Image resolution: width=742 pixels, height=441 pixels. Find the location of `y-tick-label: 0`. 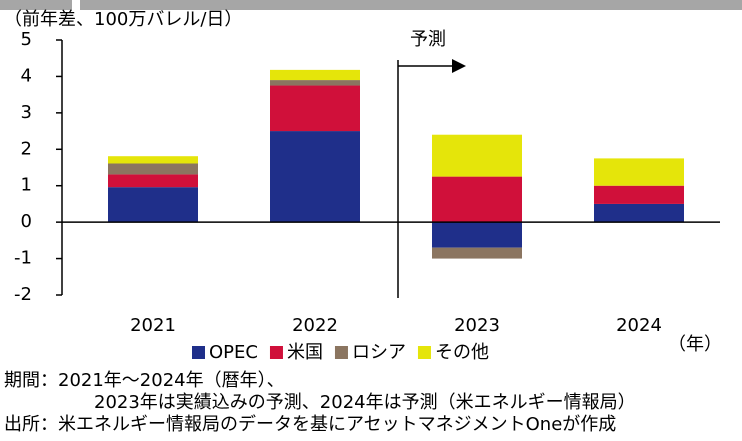

y-tick-label: 0 is located at coordinates (26, 221).